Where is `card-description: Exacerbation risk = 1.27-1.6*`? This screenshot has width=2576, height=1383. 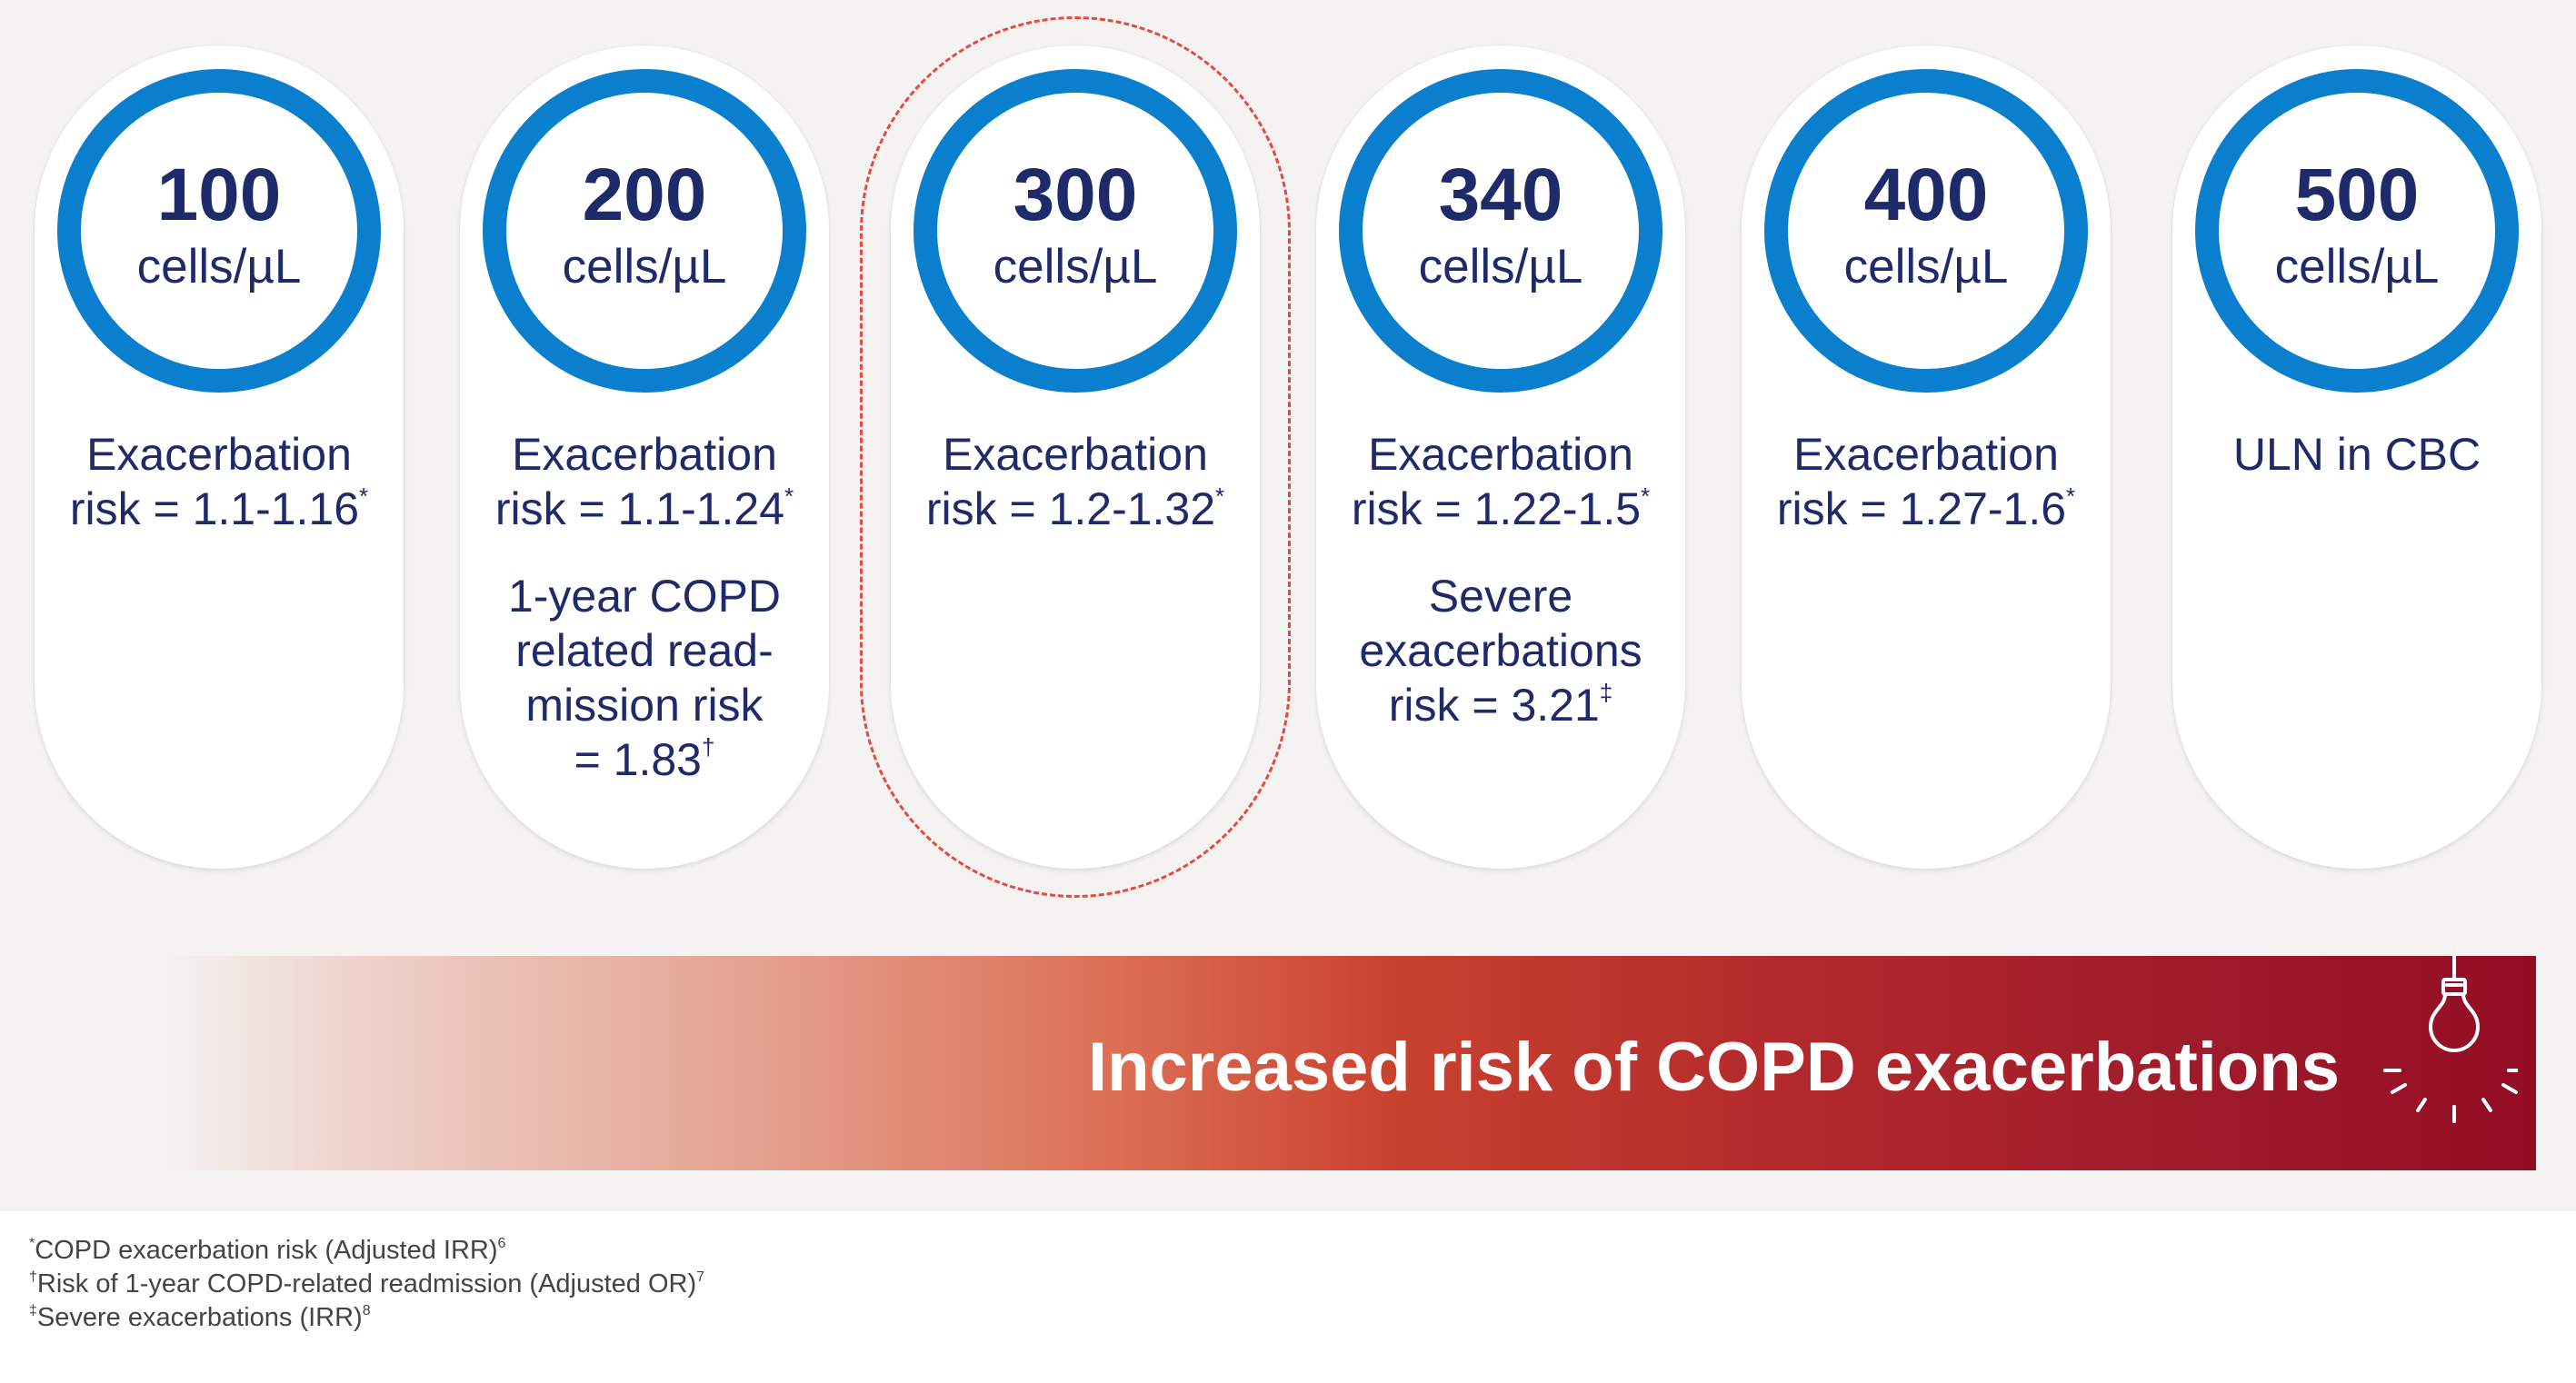 card-description: Exacerbation risk = 1.27-1.6* is located at coordinates (1926, 498).